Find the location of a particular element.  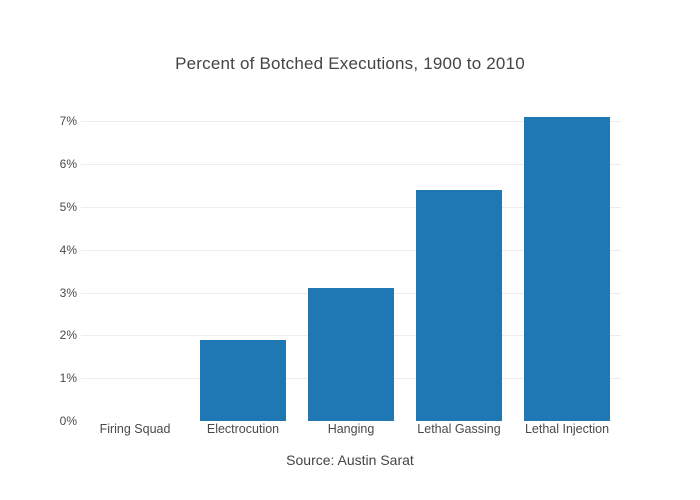

y-tick-label: 7% is located at coordinates (68, 121).